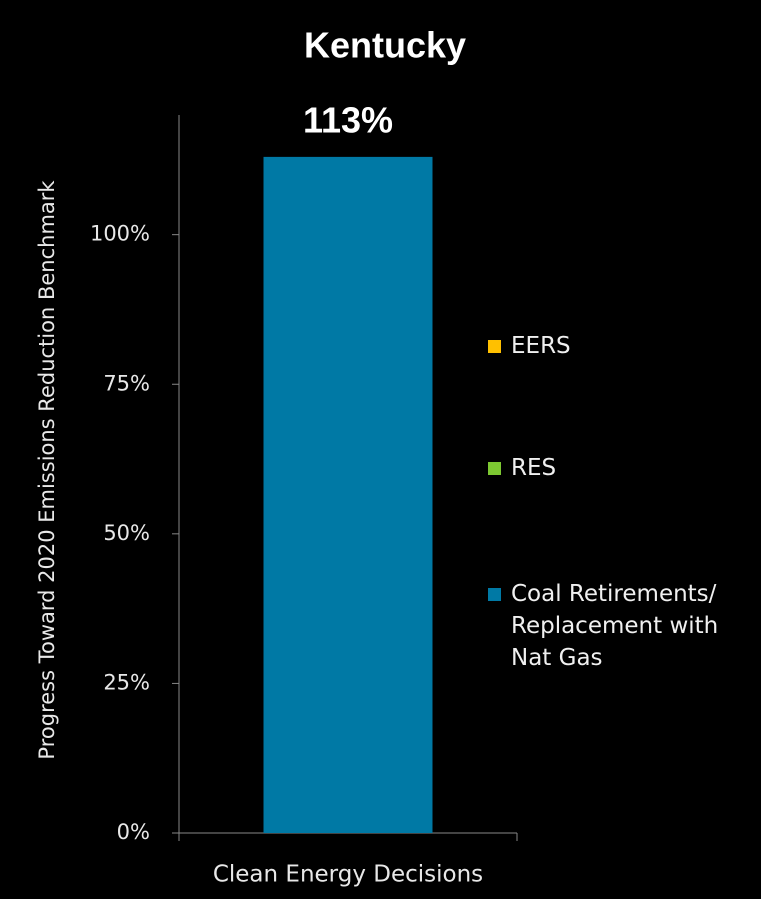 This screenshot has width=761, height=899. Describe the element at coordinates (541, 346) in the screenshot. I see `legend-label: EERS` at that location.